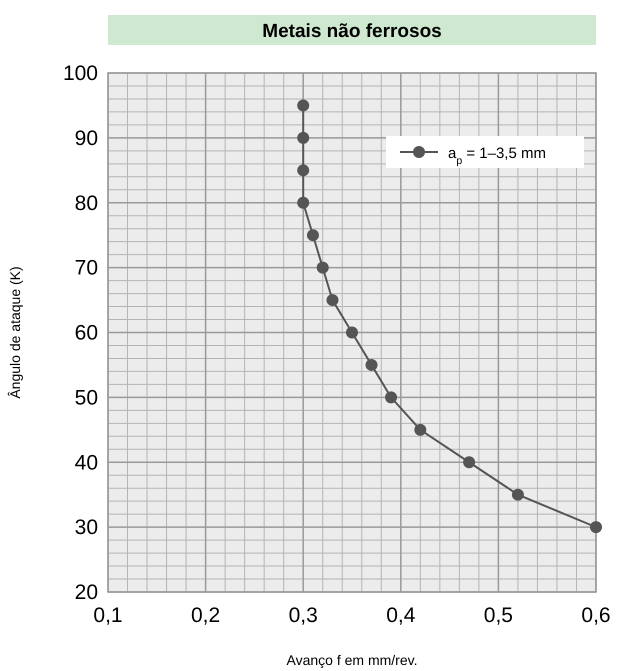 This screenshot has height=671, width=619. What do you see at coordinates (15, 332) in the screenshot?
I see `y-axis-title: Ângulo de ataque (K)` at bounding box center [15, 332].